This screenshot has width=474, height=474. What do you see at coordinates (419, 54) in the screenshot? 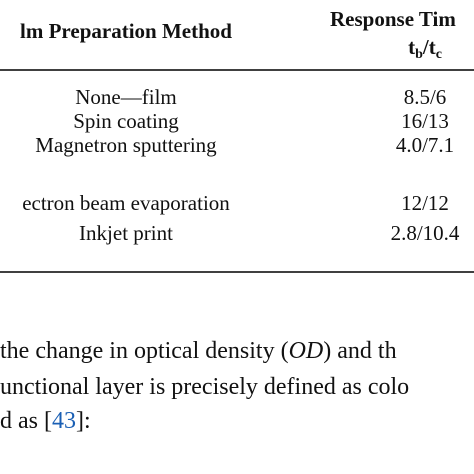
I see `unit-sub: b` at bounding box center [419, 54].